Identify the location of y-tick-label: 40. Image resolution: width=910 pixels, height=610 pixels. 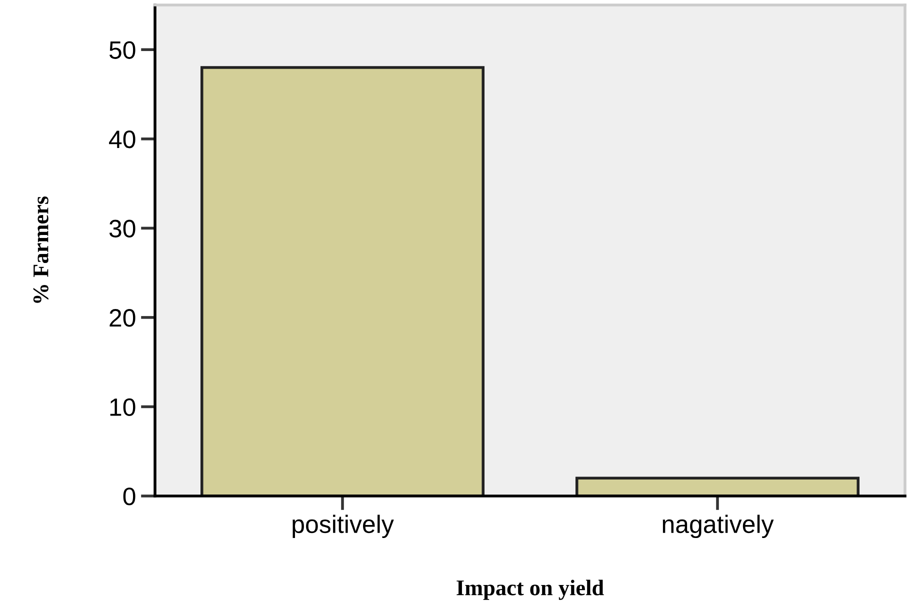
(122, 139).